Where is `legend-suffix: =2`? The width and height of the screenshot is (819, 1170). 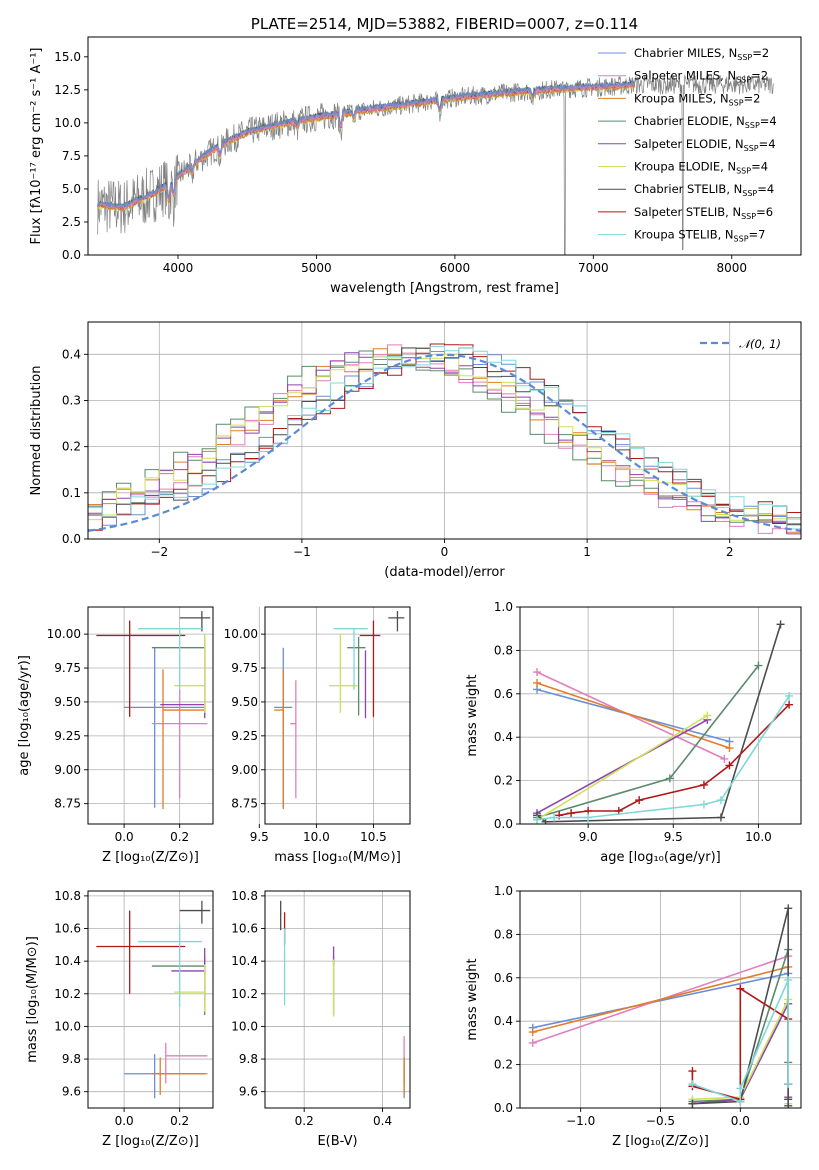
legend-suffix: =2 is located at coordinates (759, 76).